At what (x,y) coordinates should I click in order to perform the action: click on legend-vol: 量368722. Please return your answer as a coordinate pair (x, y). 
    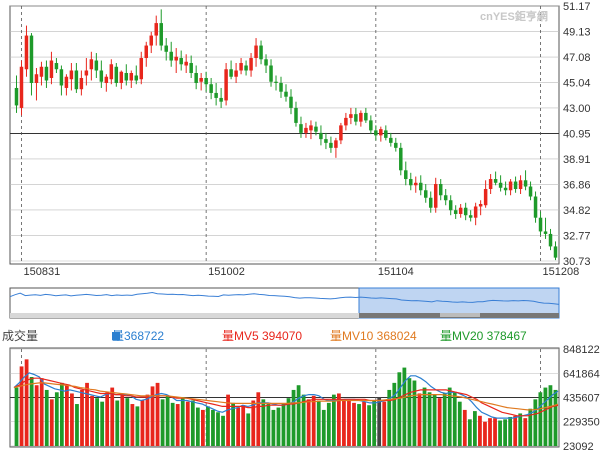
    Looking at the image, I should click on (138, 336).